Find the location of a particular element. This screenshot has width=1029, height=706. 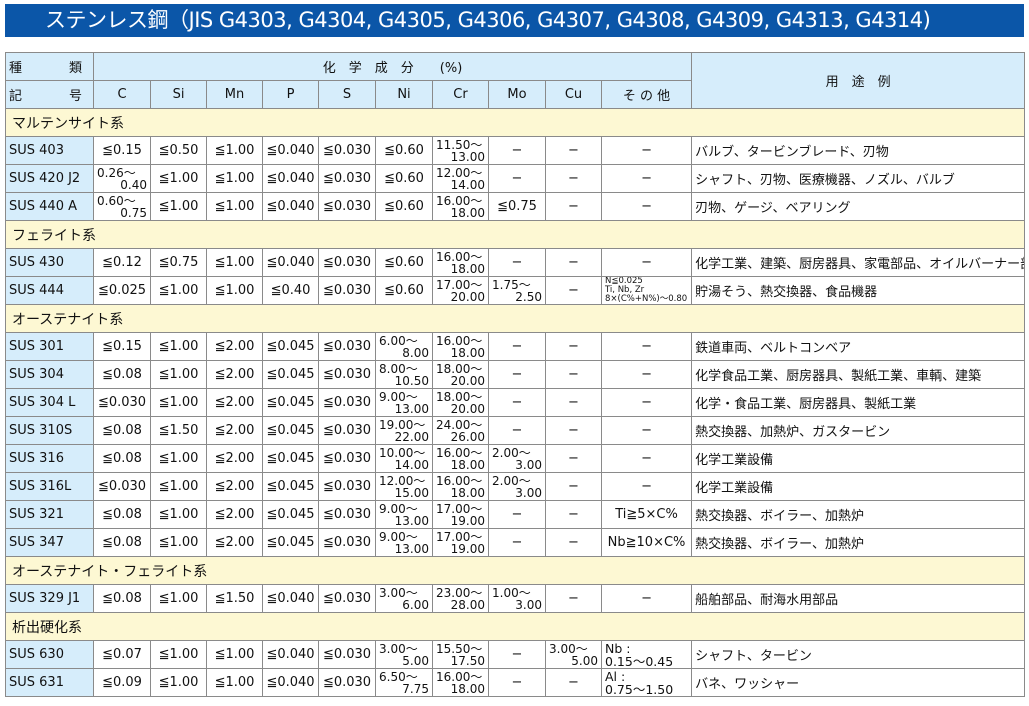

range-to: 14.00 is located at coordinates (411, 464).